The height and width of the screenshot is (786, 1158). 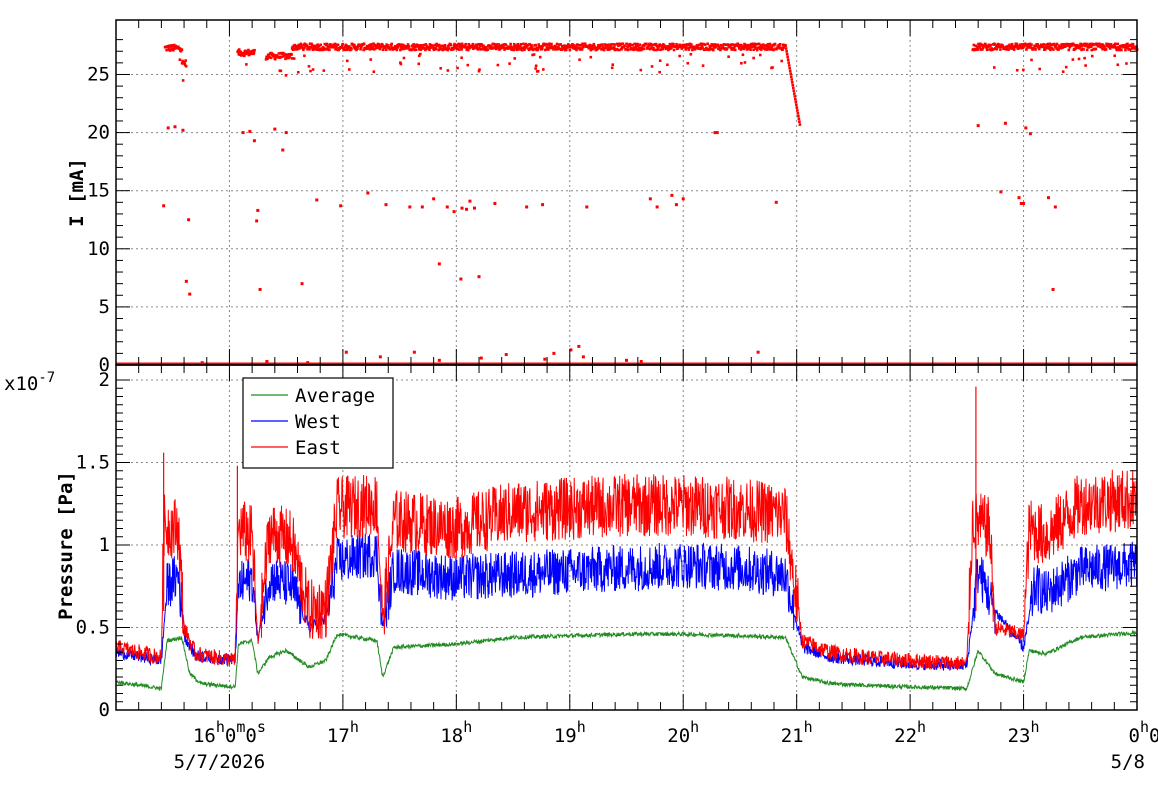 What do you see at coordinates (46, 378) in the screenshot?
I see `y-exponent-superscript: -7` at bounding box center [46, 378].